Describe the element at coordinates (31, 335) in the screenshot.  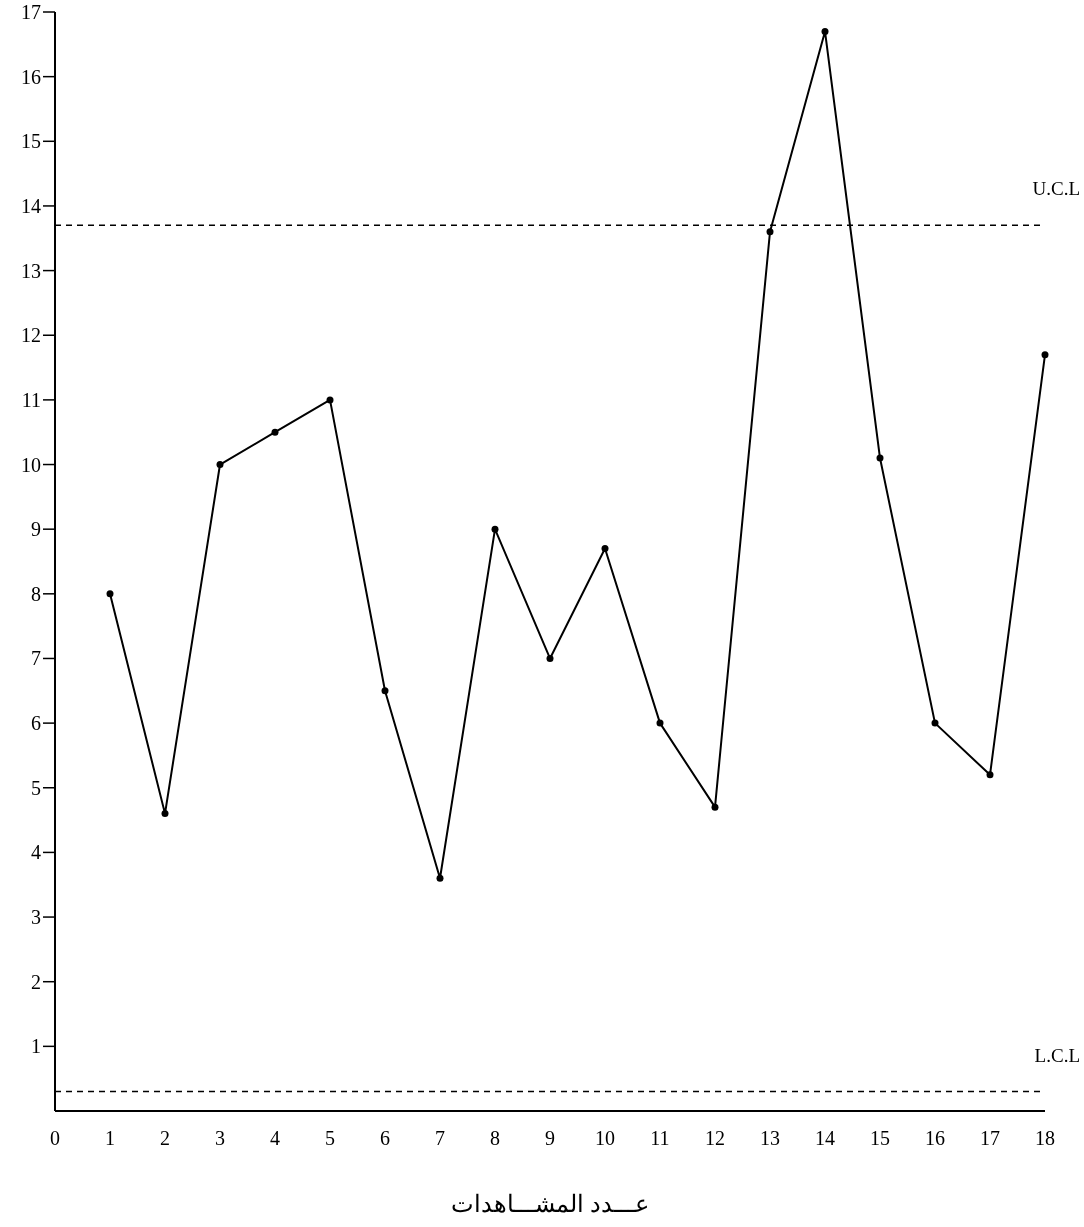
I see `y-tick-label: 12` at that location.